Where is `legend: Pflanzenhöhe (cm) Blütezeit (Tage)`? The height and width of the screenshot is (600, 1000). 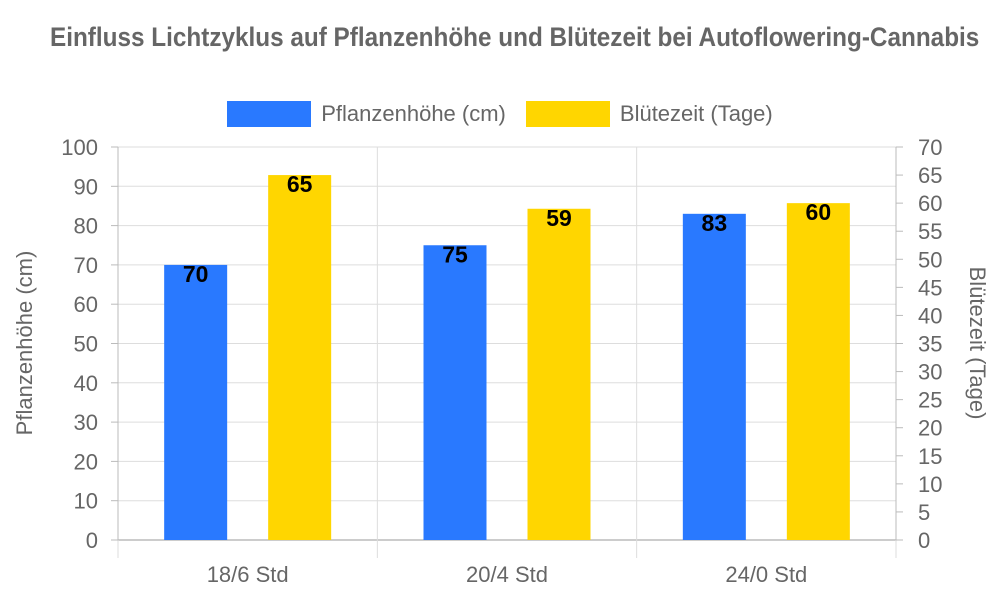 legend: Pflanzenhöhe (cm) Blütezeit (Tage) is located at coordinates (500, 114).